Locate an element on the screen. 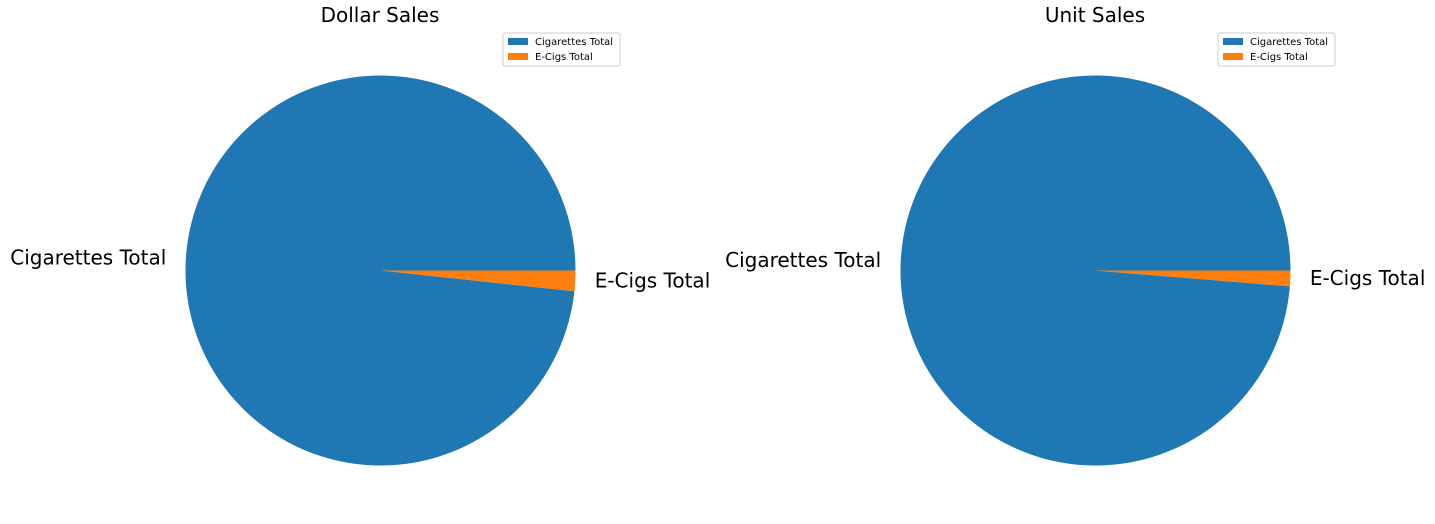 The height and width of the screenshot is (524, 1435). chart-title: Unit Sales is located at coordinates (1095, 15).